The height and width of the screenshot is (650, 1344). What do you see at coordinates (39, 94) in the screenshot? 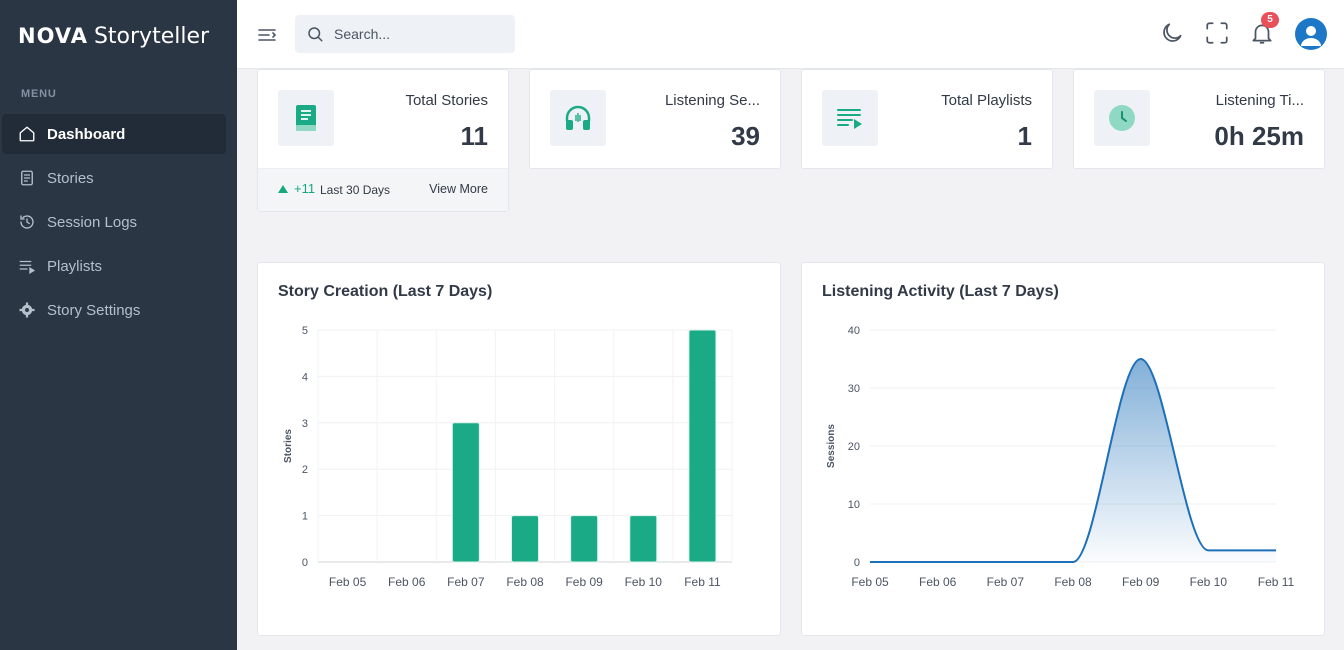
I see `menu-title: MENU` at bounding box center [39, 94].